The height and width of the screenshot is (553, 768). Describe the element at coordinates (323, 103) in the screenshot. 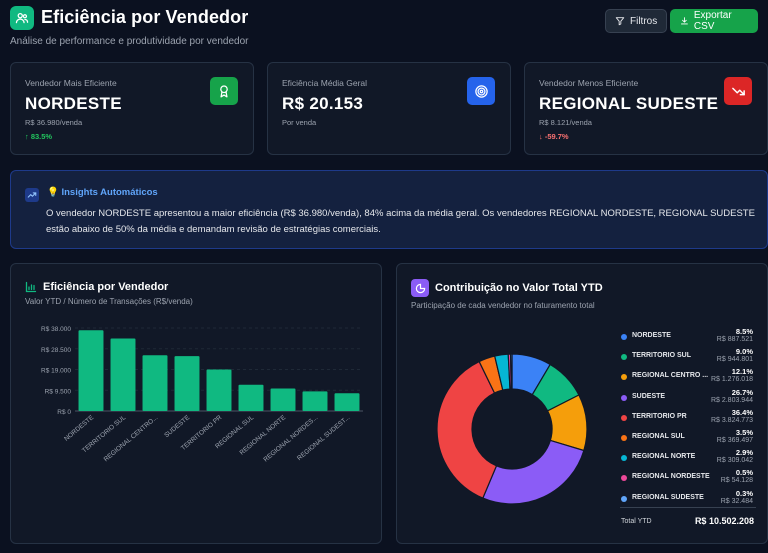

I see `kpi-value: R$ 20.153` at that location.